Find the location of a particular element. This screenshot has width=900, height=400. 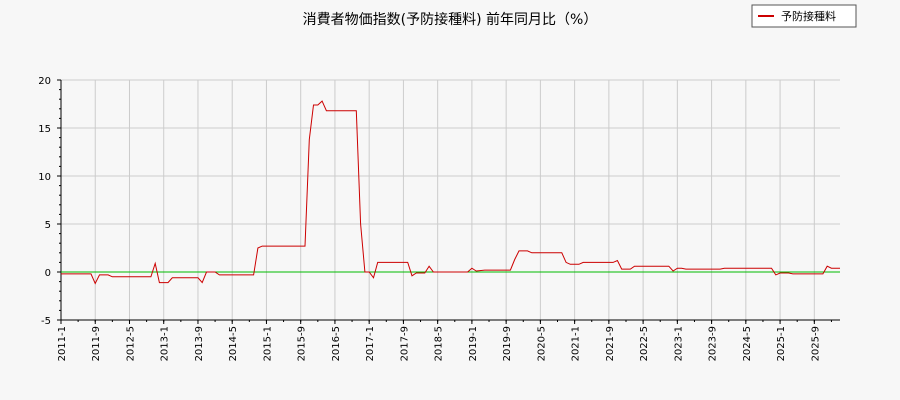

x-tick-label: 2011-9 is located at coordinates (96, 343).